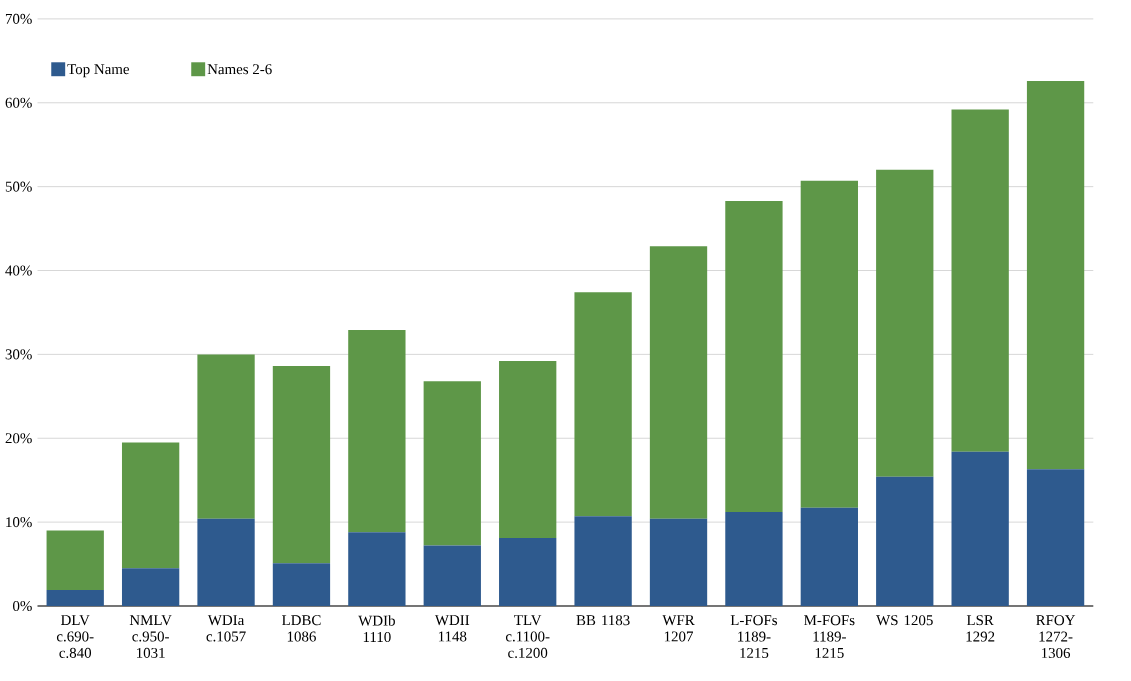 The width and height of the screenshot is (1131, 681). Describe the element at coordinates (301, 628) in the screenshot. I see `x-tick-label: LDBC 1086` at that location.